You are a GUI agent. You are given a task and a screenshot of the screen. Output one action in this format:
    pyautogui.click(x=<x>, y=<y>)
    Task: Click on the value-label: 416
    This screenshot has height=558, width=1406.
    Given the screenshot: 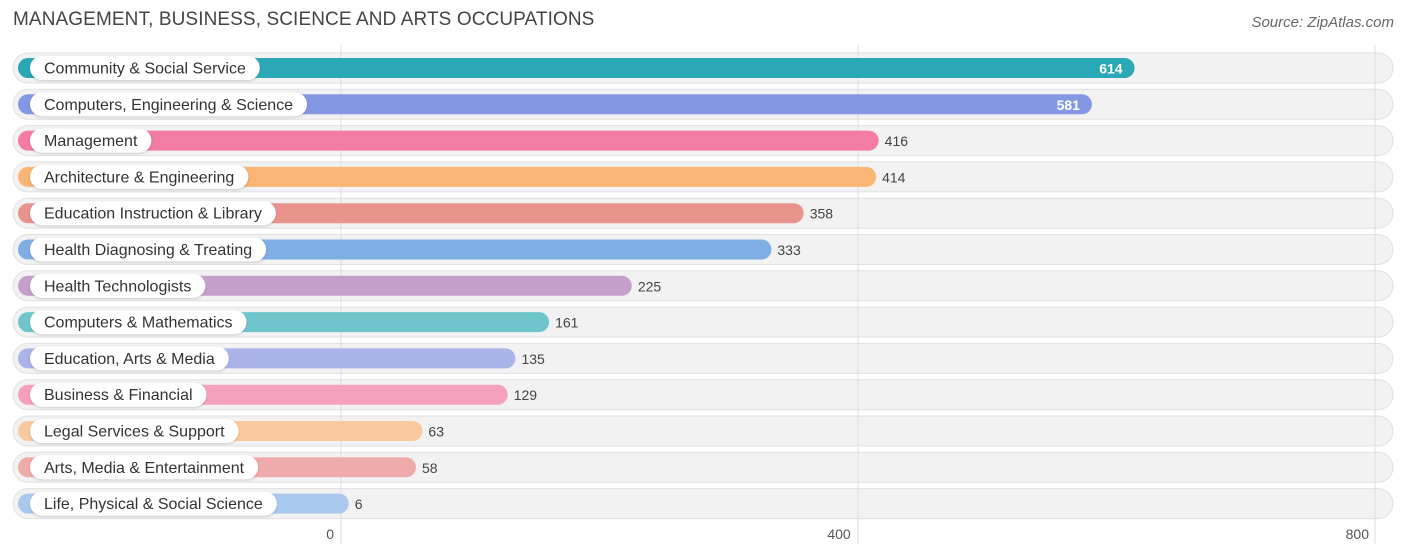 What is the action you would take?
    pyautogui.click(x=897, y=141)
    